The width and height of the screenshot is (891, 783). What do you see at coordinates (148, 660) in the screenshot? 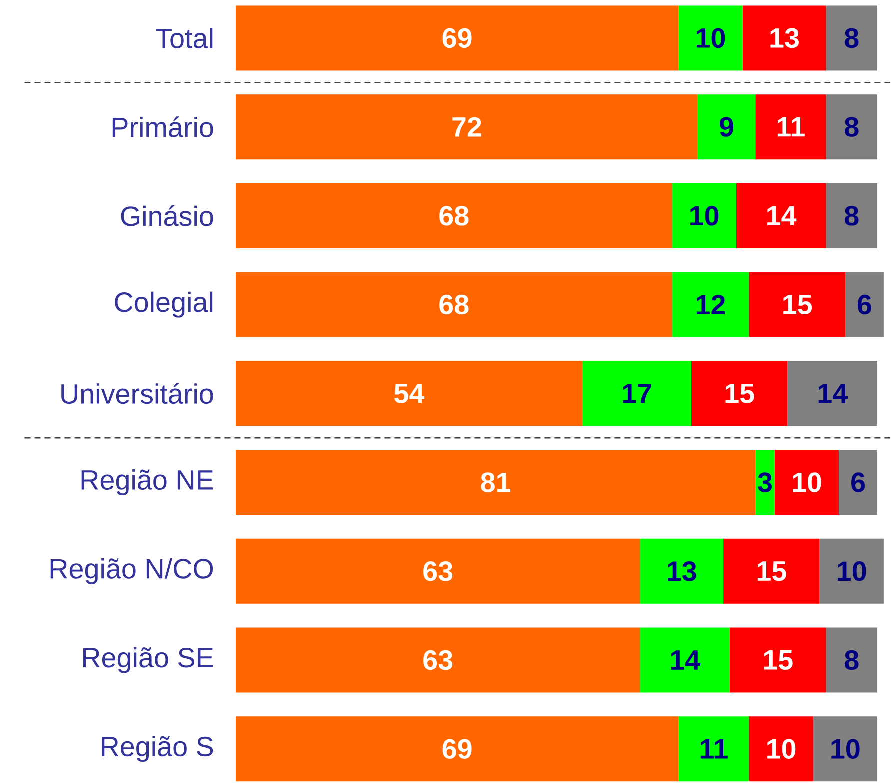
I see `y-tick-label: Região SE` at bounding box center [148, 660].